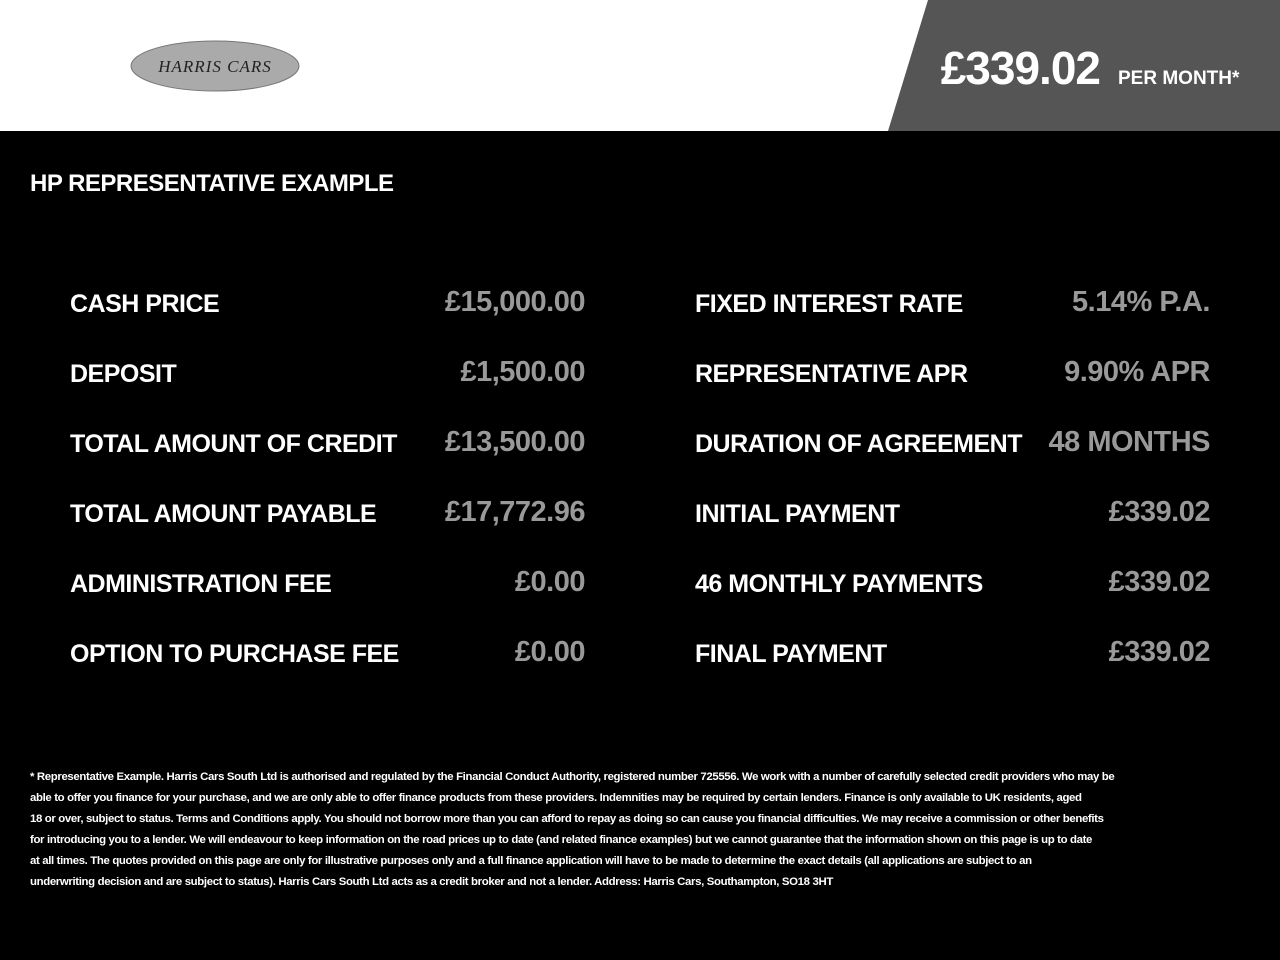 Image resolution: width=1280 pixels, height=960 pixels. I want to click on row-label: DEPOSIT, so click(123, 374).